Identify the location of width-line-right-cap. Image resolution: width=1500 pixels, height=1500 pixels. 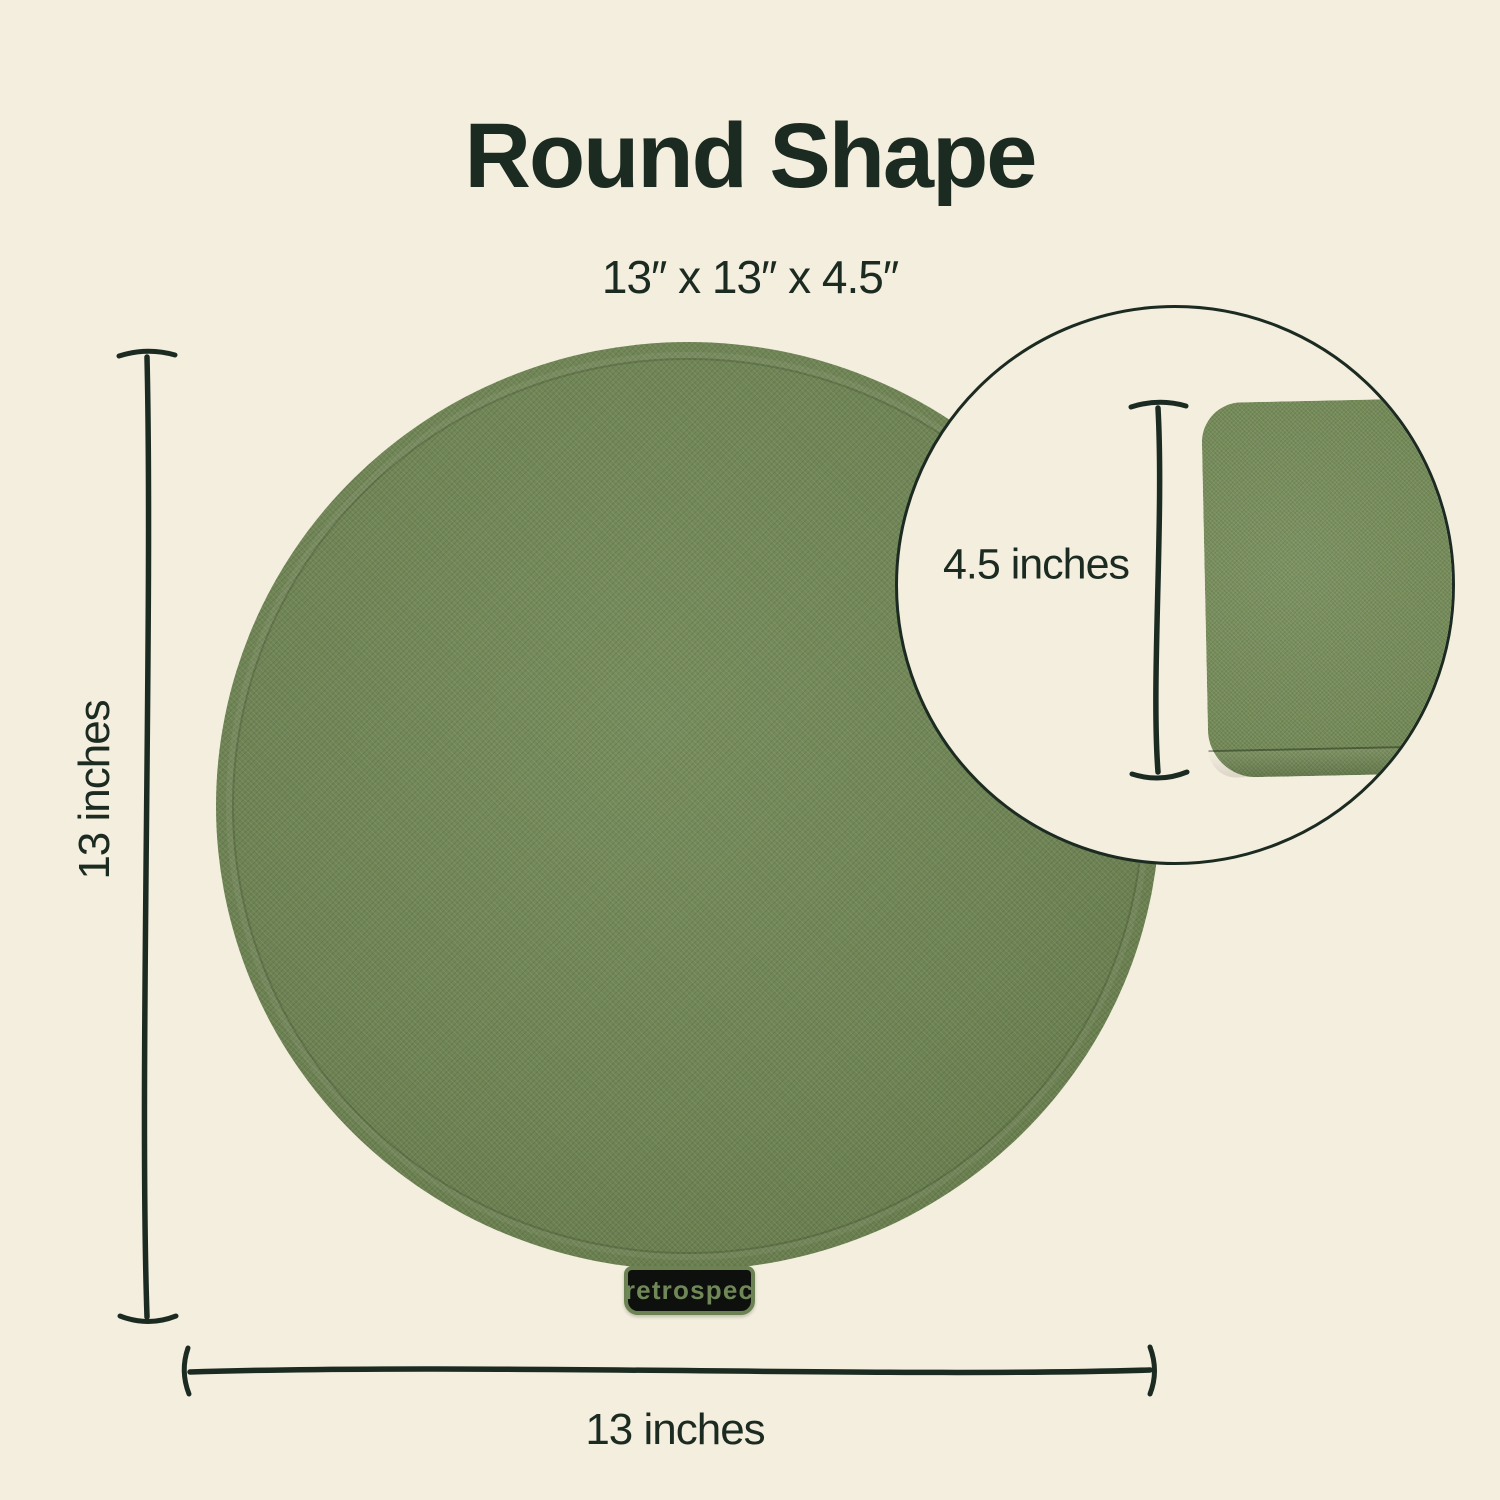
(1152, 1370).